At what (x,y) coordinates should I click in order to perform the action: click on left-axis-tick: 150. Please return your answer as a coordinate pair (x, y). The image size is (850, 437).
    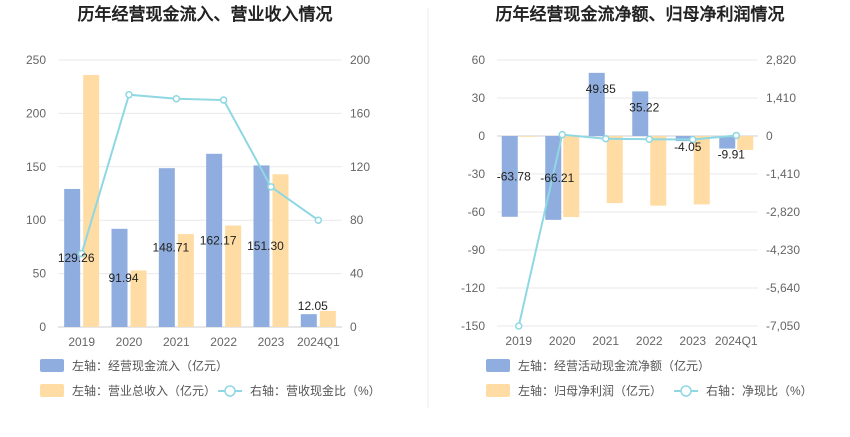
    Looking at the image, I should click on (36, 167).